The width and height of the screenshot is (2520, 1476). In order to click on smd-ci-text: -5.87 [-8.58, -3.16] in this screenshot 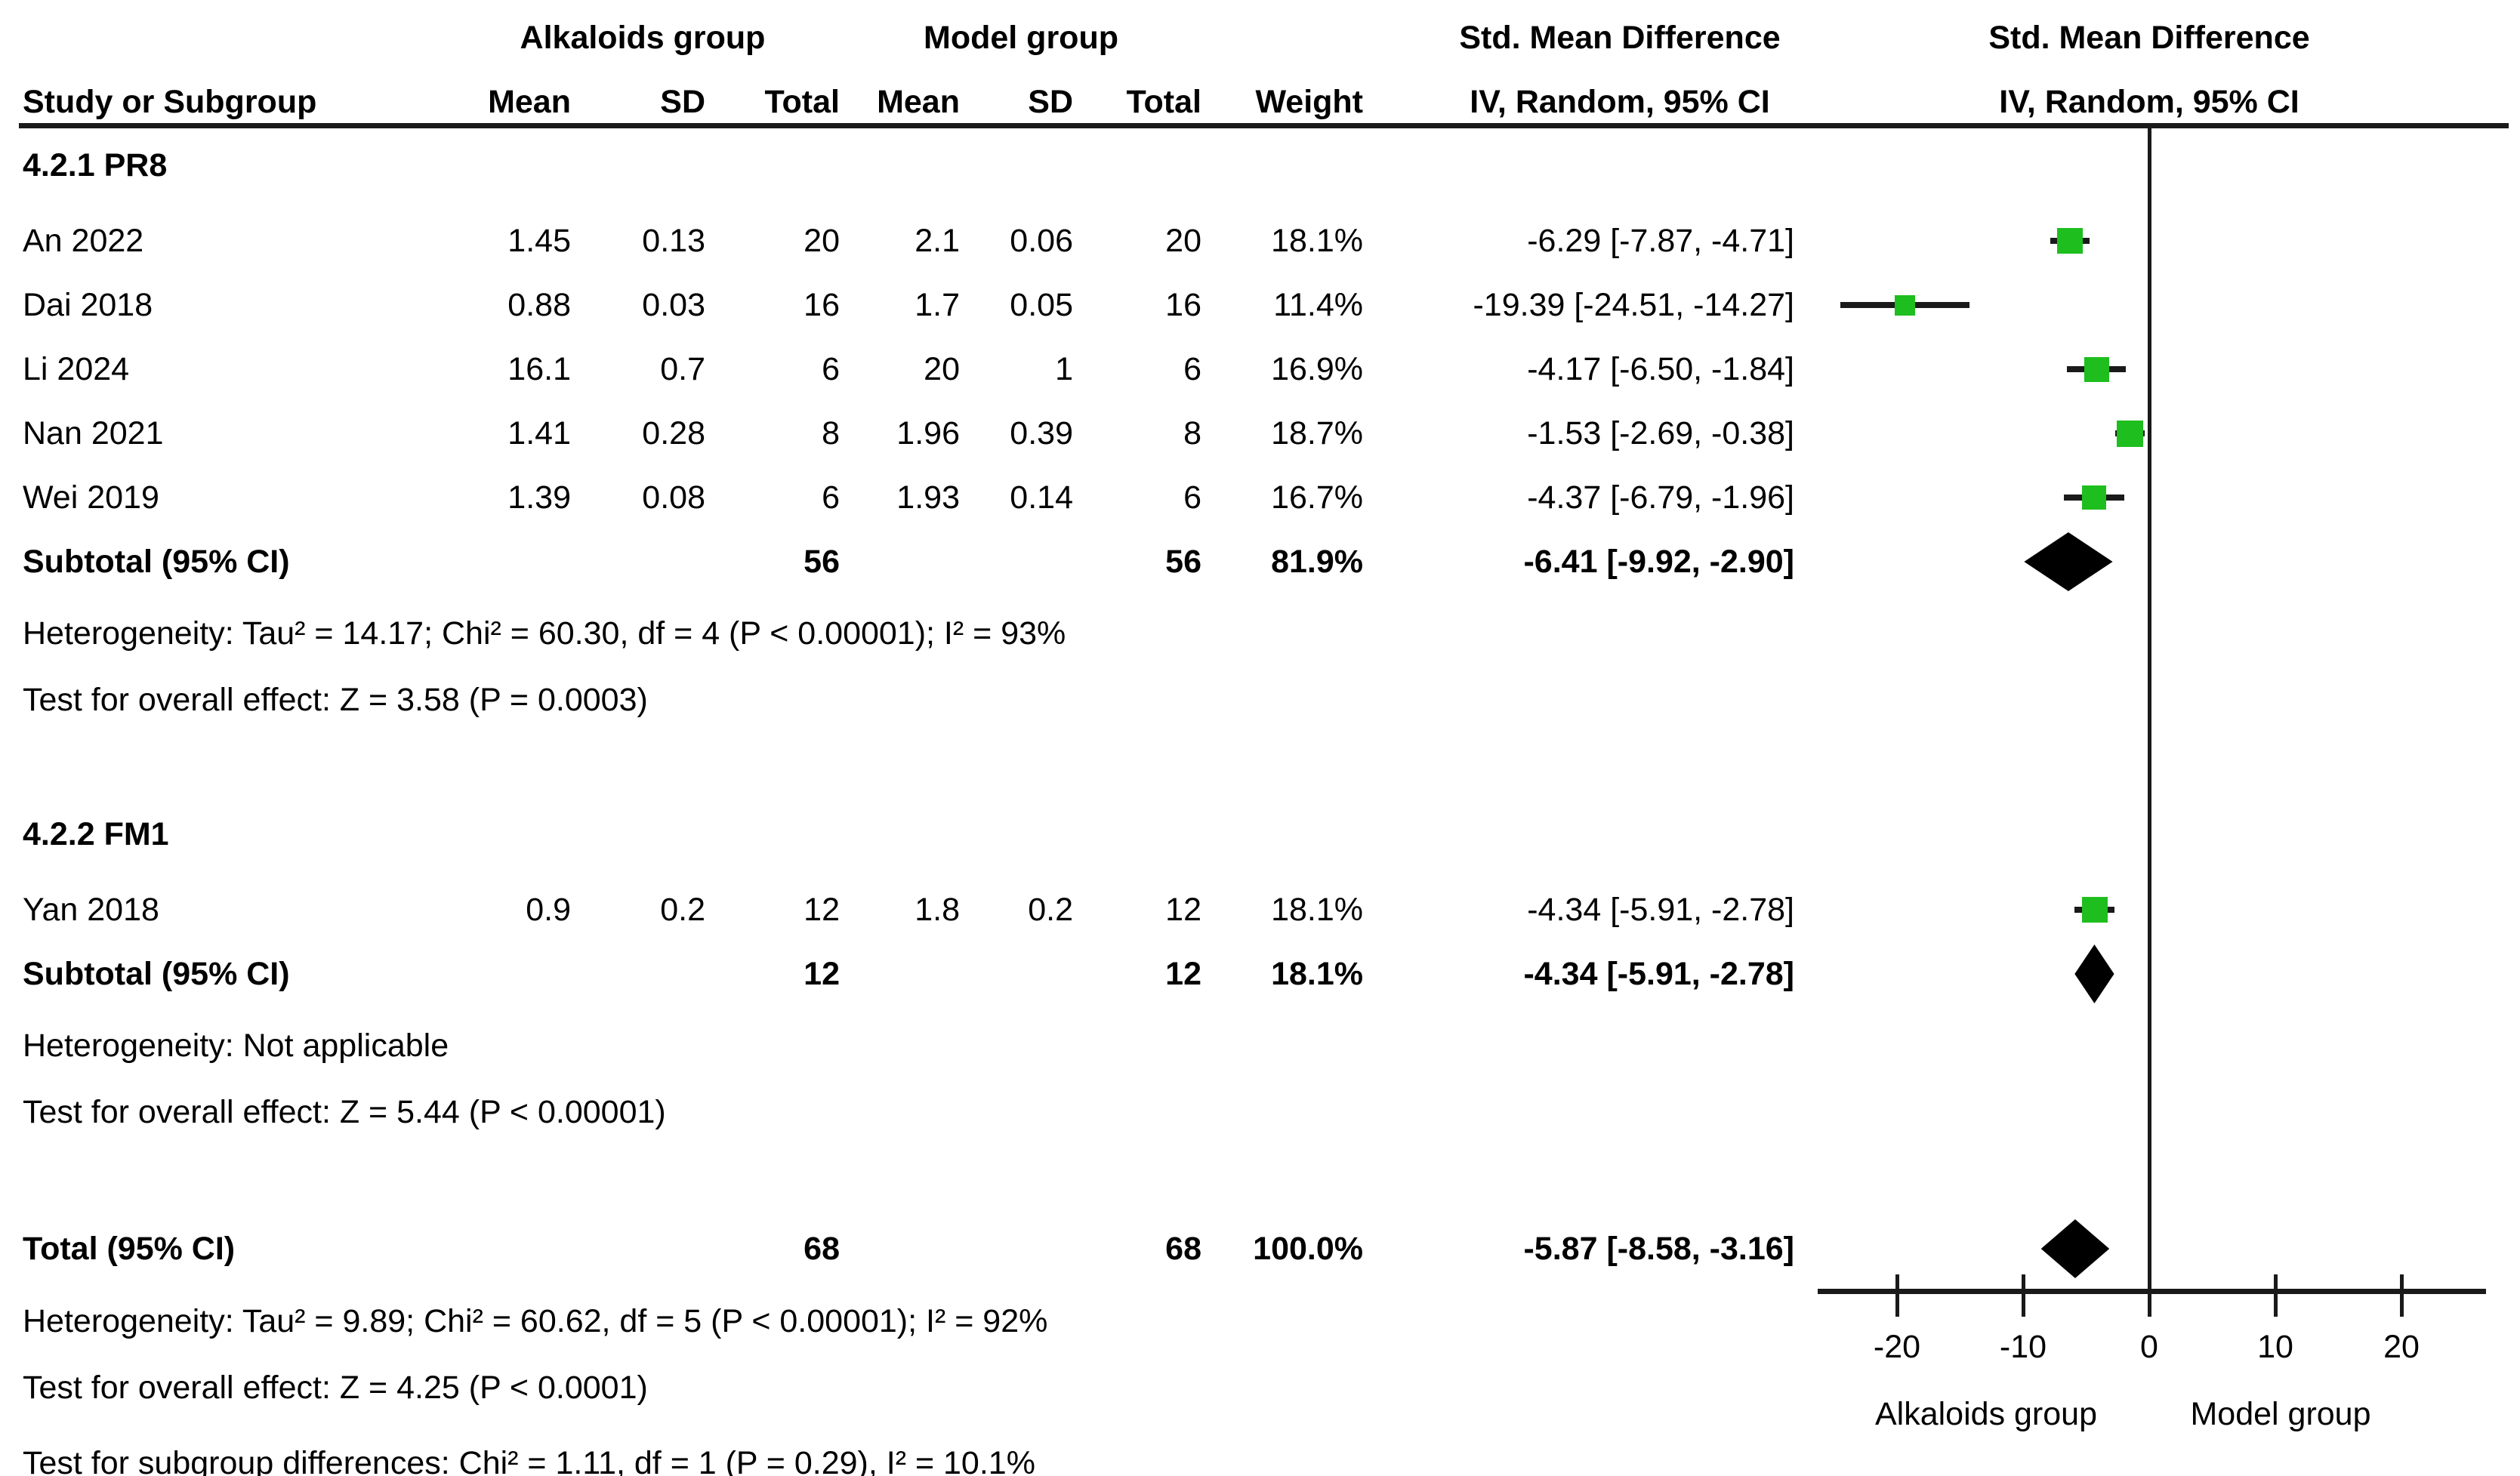, I will do `click(1658, 1249)`.